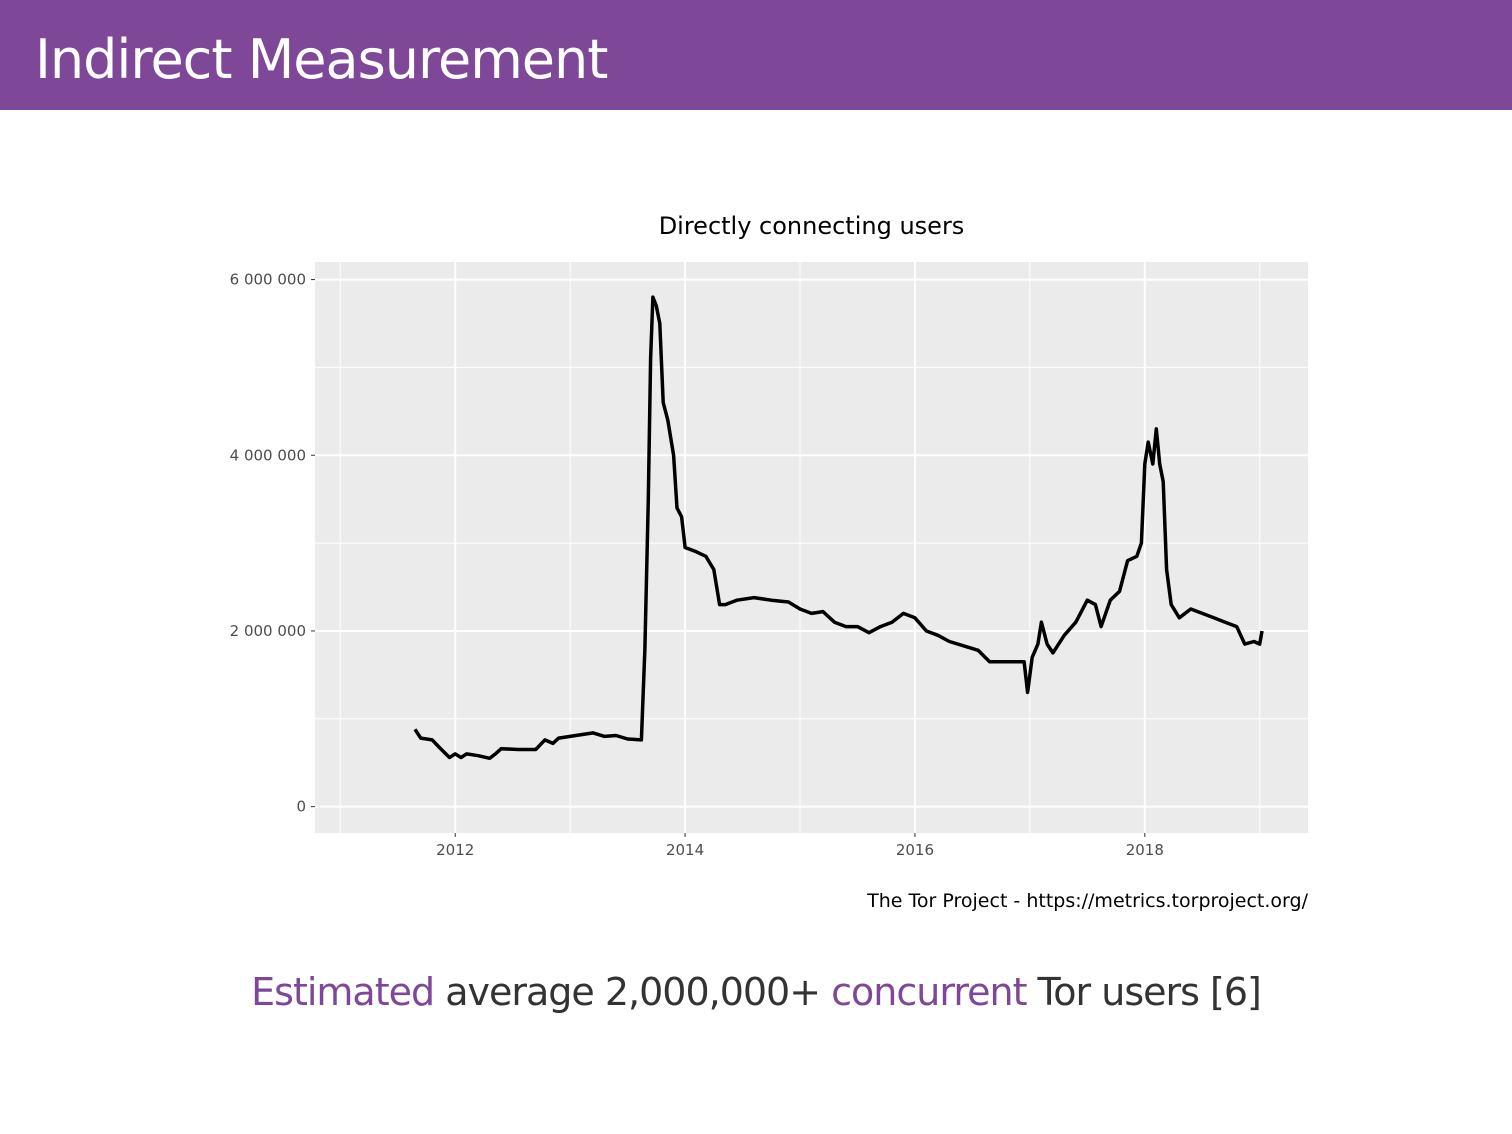 Image resolution: width=1512 pixels, height=1134 pixels. I want to click on y-tick-label: 2 000 000, so click(268, 631).